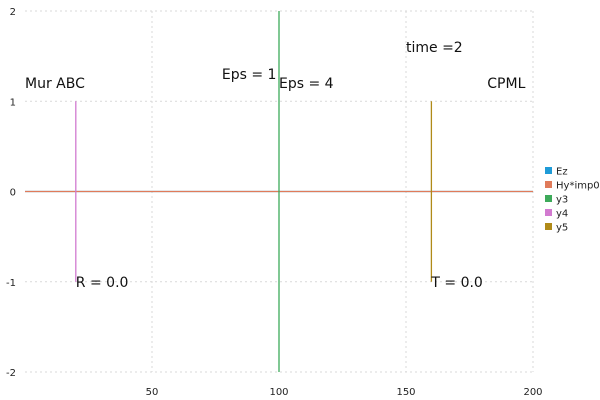 This screenshot has width=600, height=400. What do you see at coordinates (562, 214) in the screenshot?
I see `legend-label-4: y4` at bounding box center [562, 214].